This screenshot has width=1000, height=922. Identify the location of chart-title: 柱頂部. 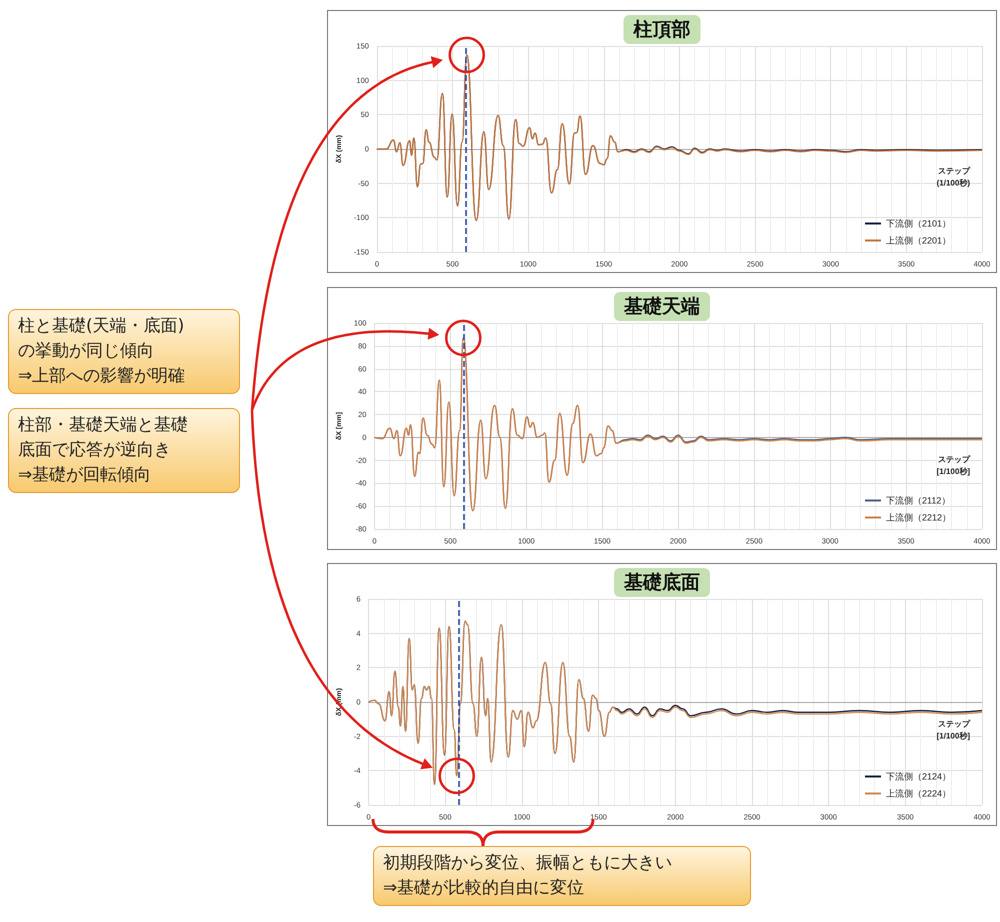
(661, 29).